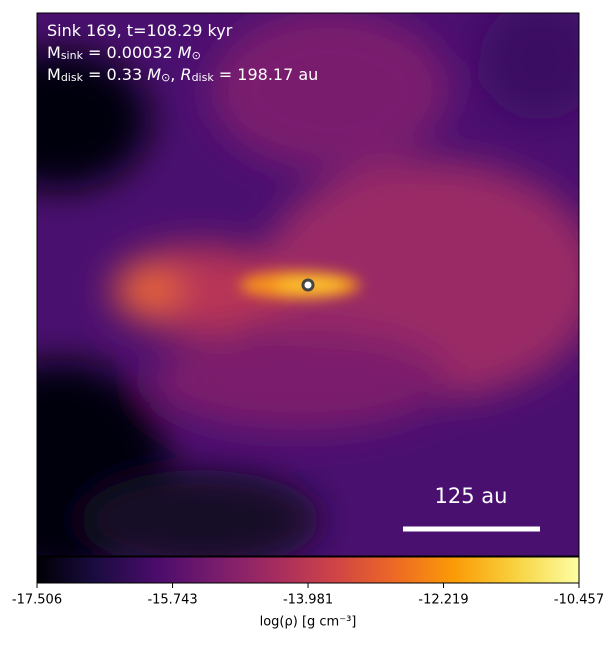  I want to click on annotation-segment: = 0.00032, so click(130, 52).